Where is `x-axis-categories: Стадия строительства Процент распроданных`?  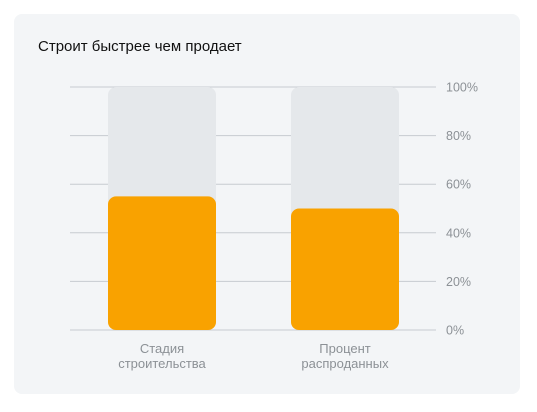
x-axis-categories: Стадия строительства Процент распроданных is located at coordinates (253, 356).